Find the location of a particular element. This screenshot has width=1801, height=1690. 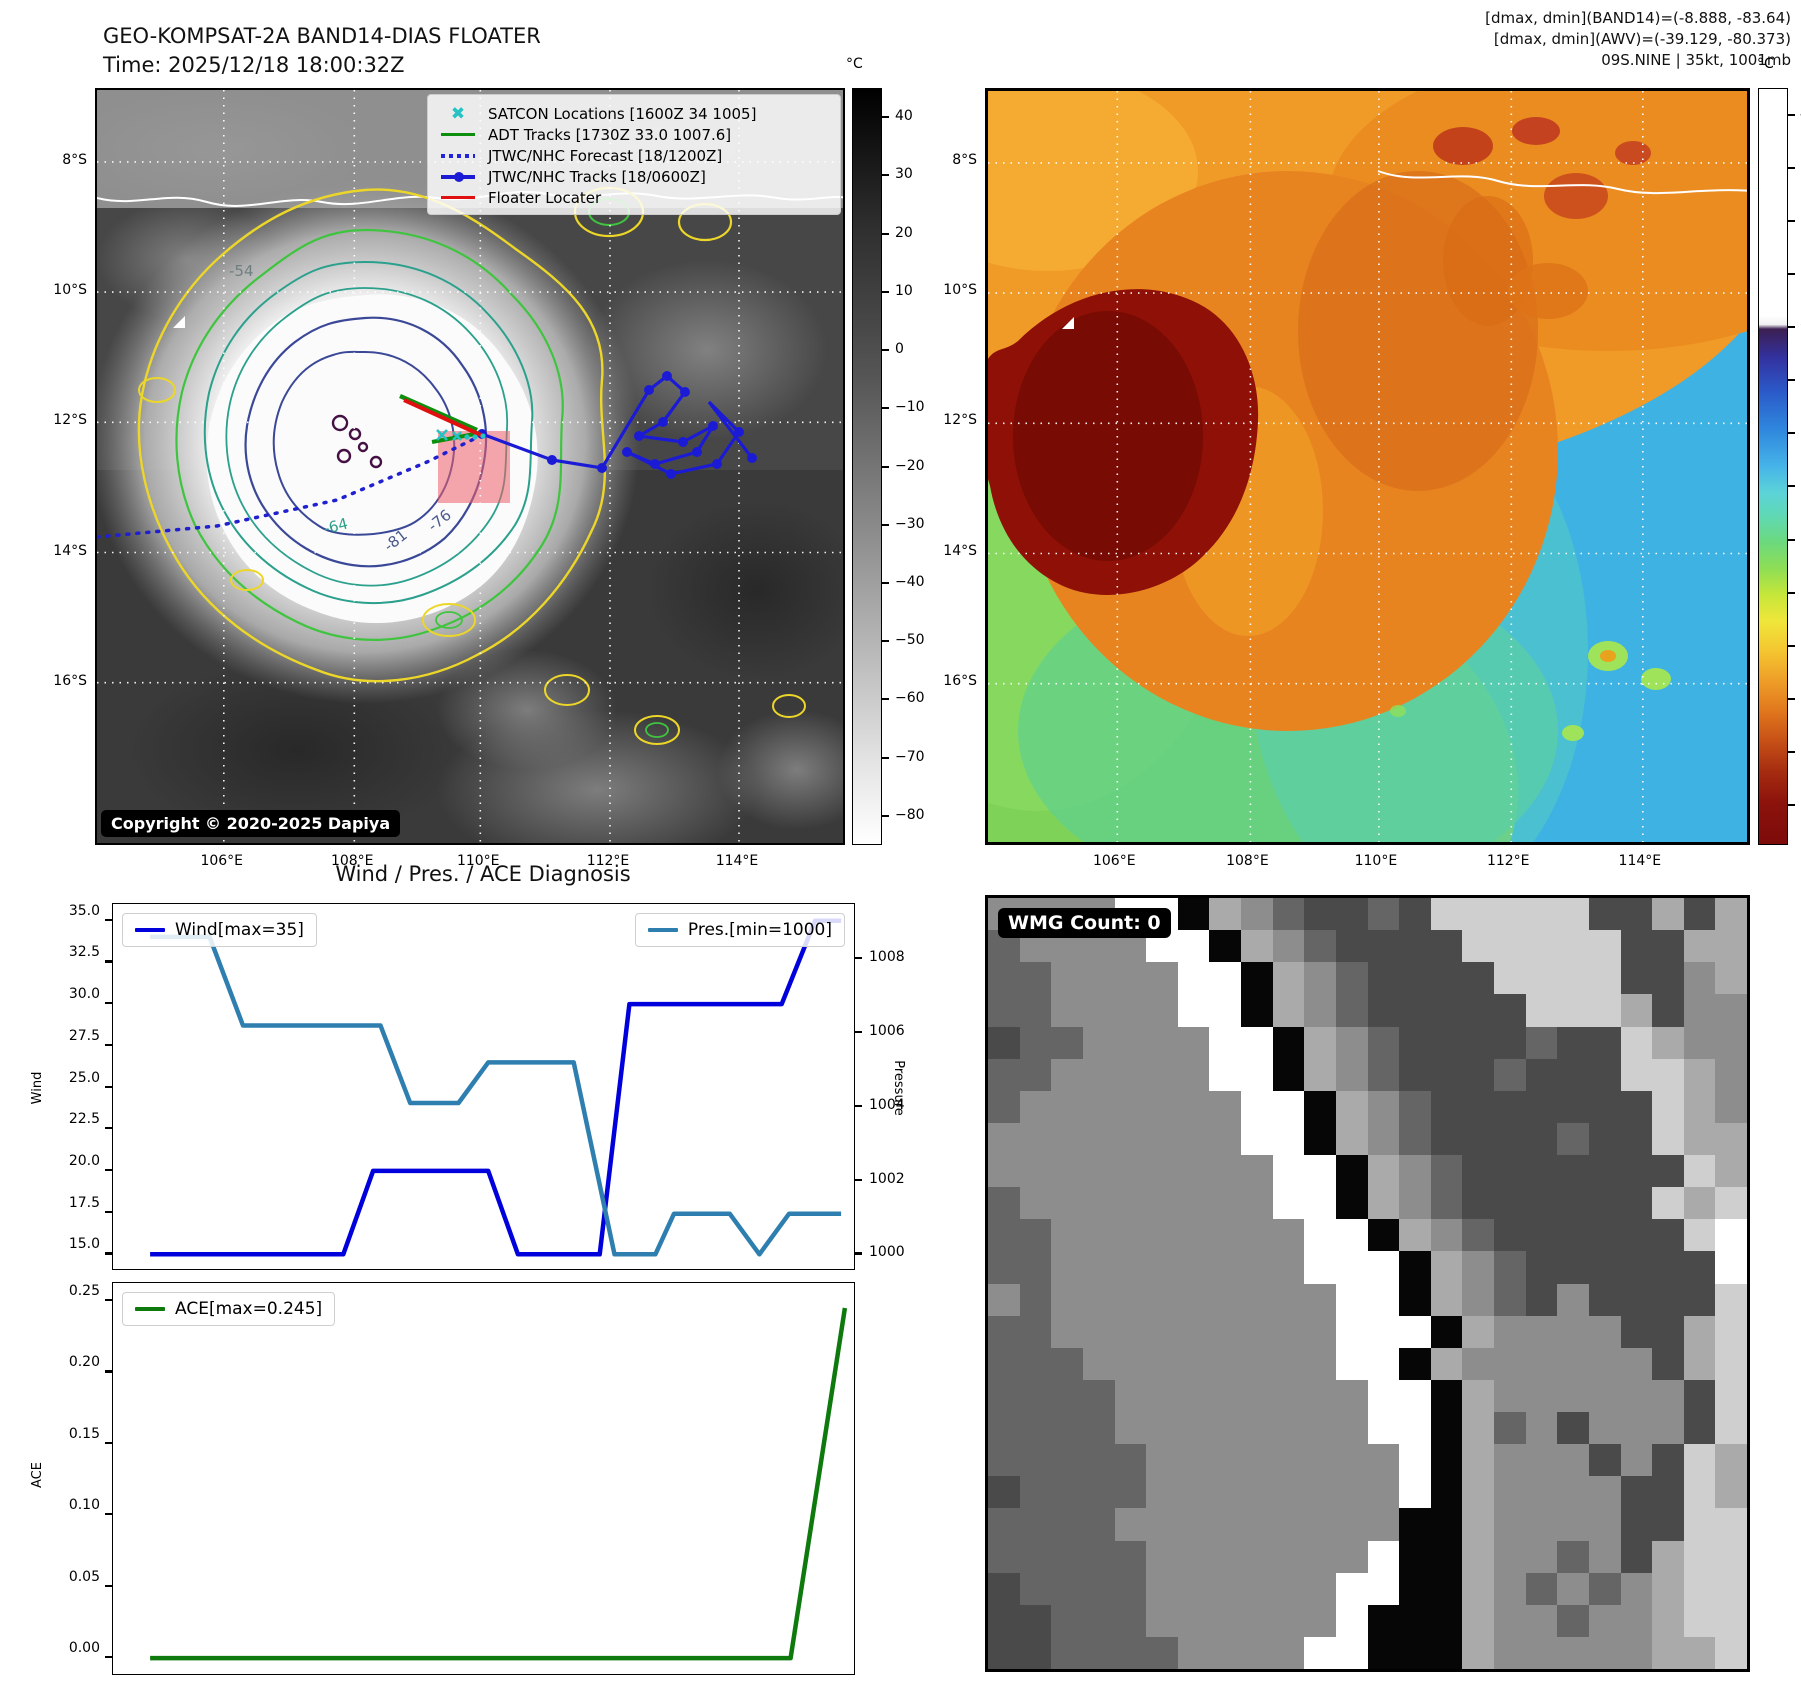

wind-pressure-plot is located at coordinates (496, 1087).